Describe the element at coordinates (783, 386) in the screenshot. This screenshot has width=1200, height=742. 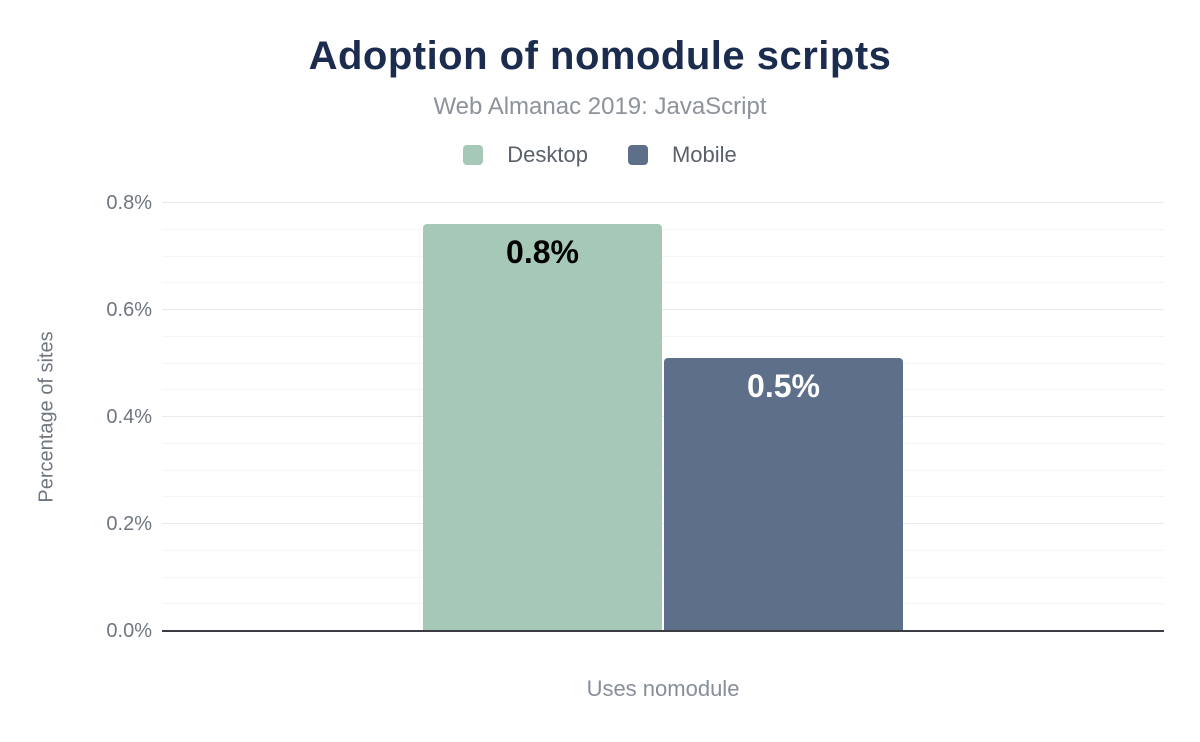
I see `bar-value-label-mobile: 0.5%` at that location.